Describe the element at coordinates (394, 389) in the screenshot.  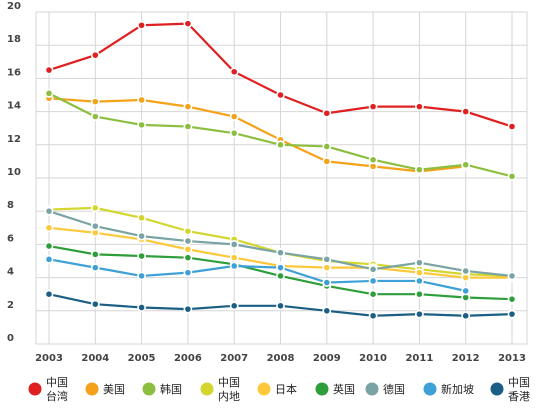
I see `legend-label: 德国` at that location.